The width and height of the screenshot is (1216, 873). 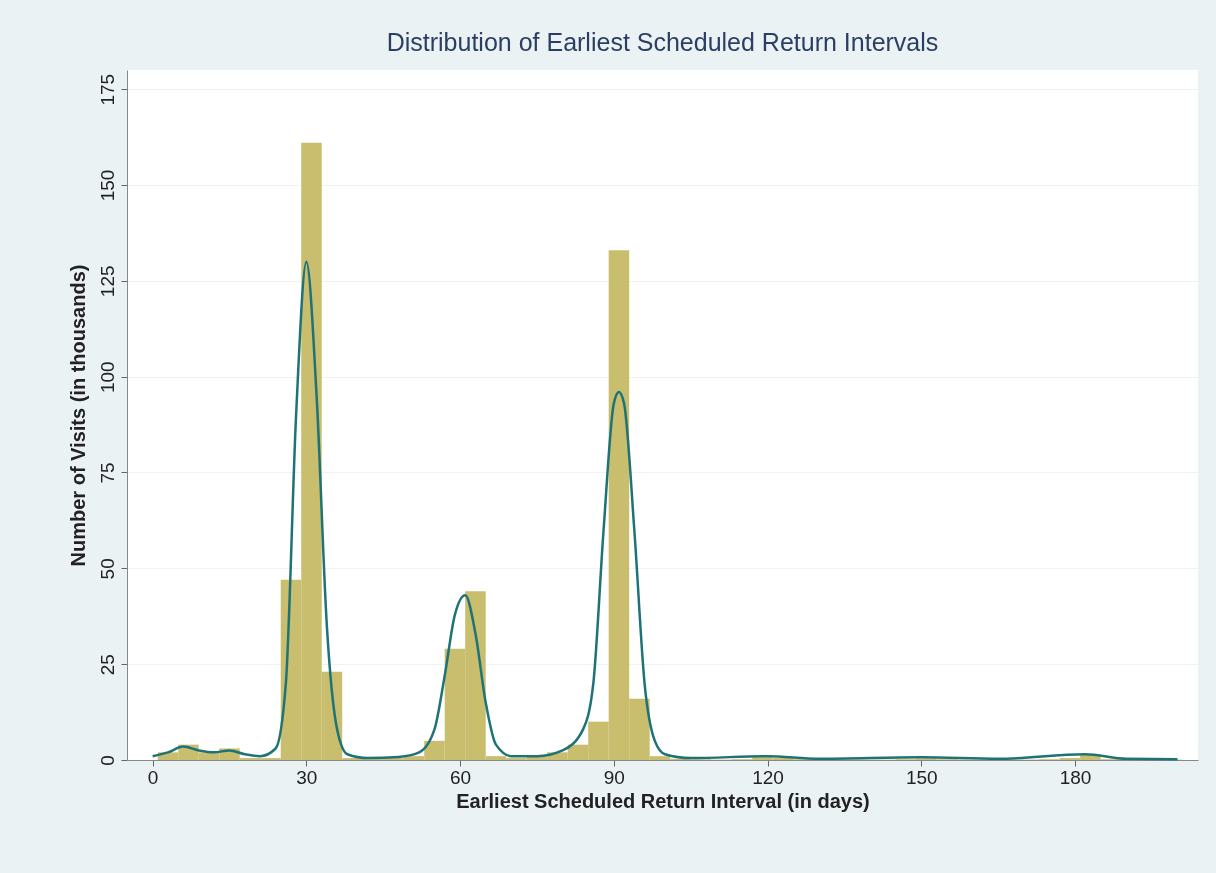 What do you see at coordinates (107, 665) in the screenshot?
I see `y-tick-label: 25` at bounding box center [107, 665].